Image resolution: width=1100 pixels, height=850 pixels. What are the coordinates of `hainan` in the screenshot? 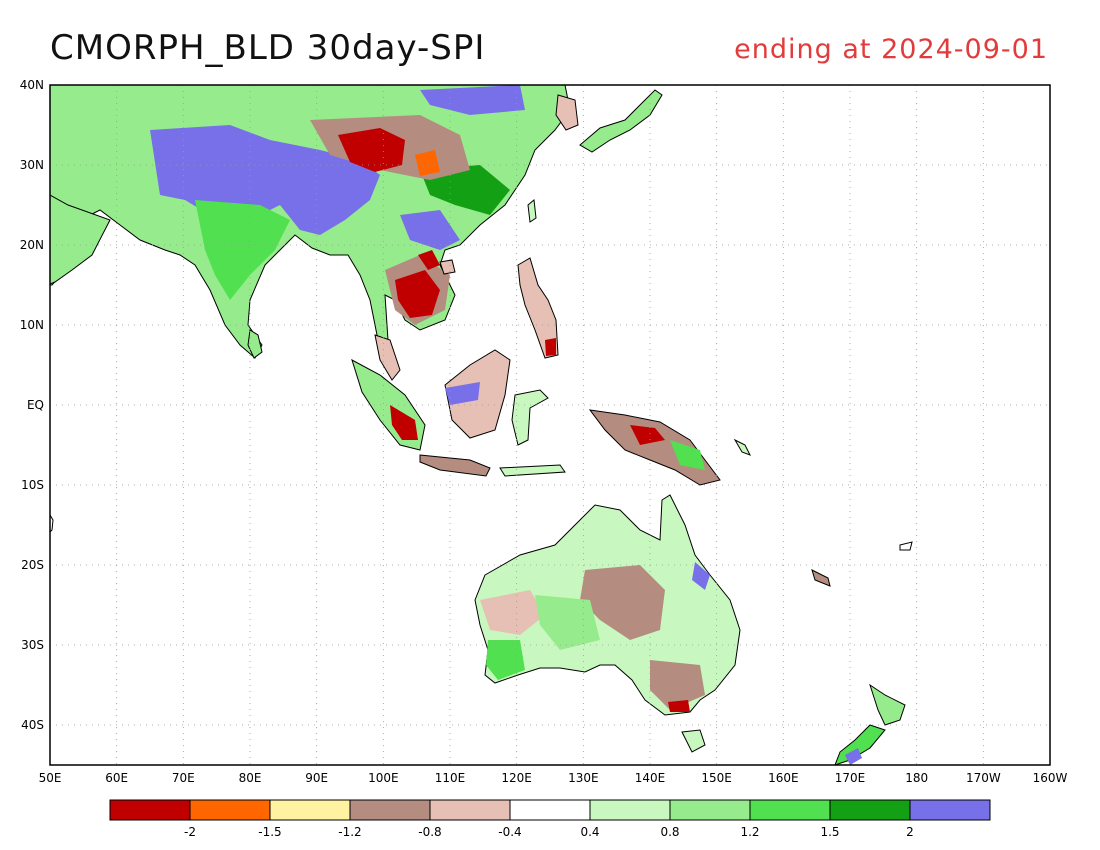 It's located at (447, 267).